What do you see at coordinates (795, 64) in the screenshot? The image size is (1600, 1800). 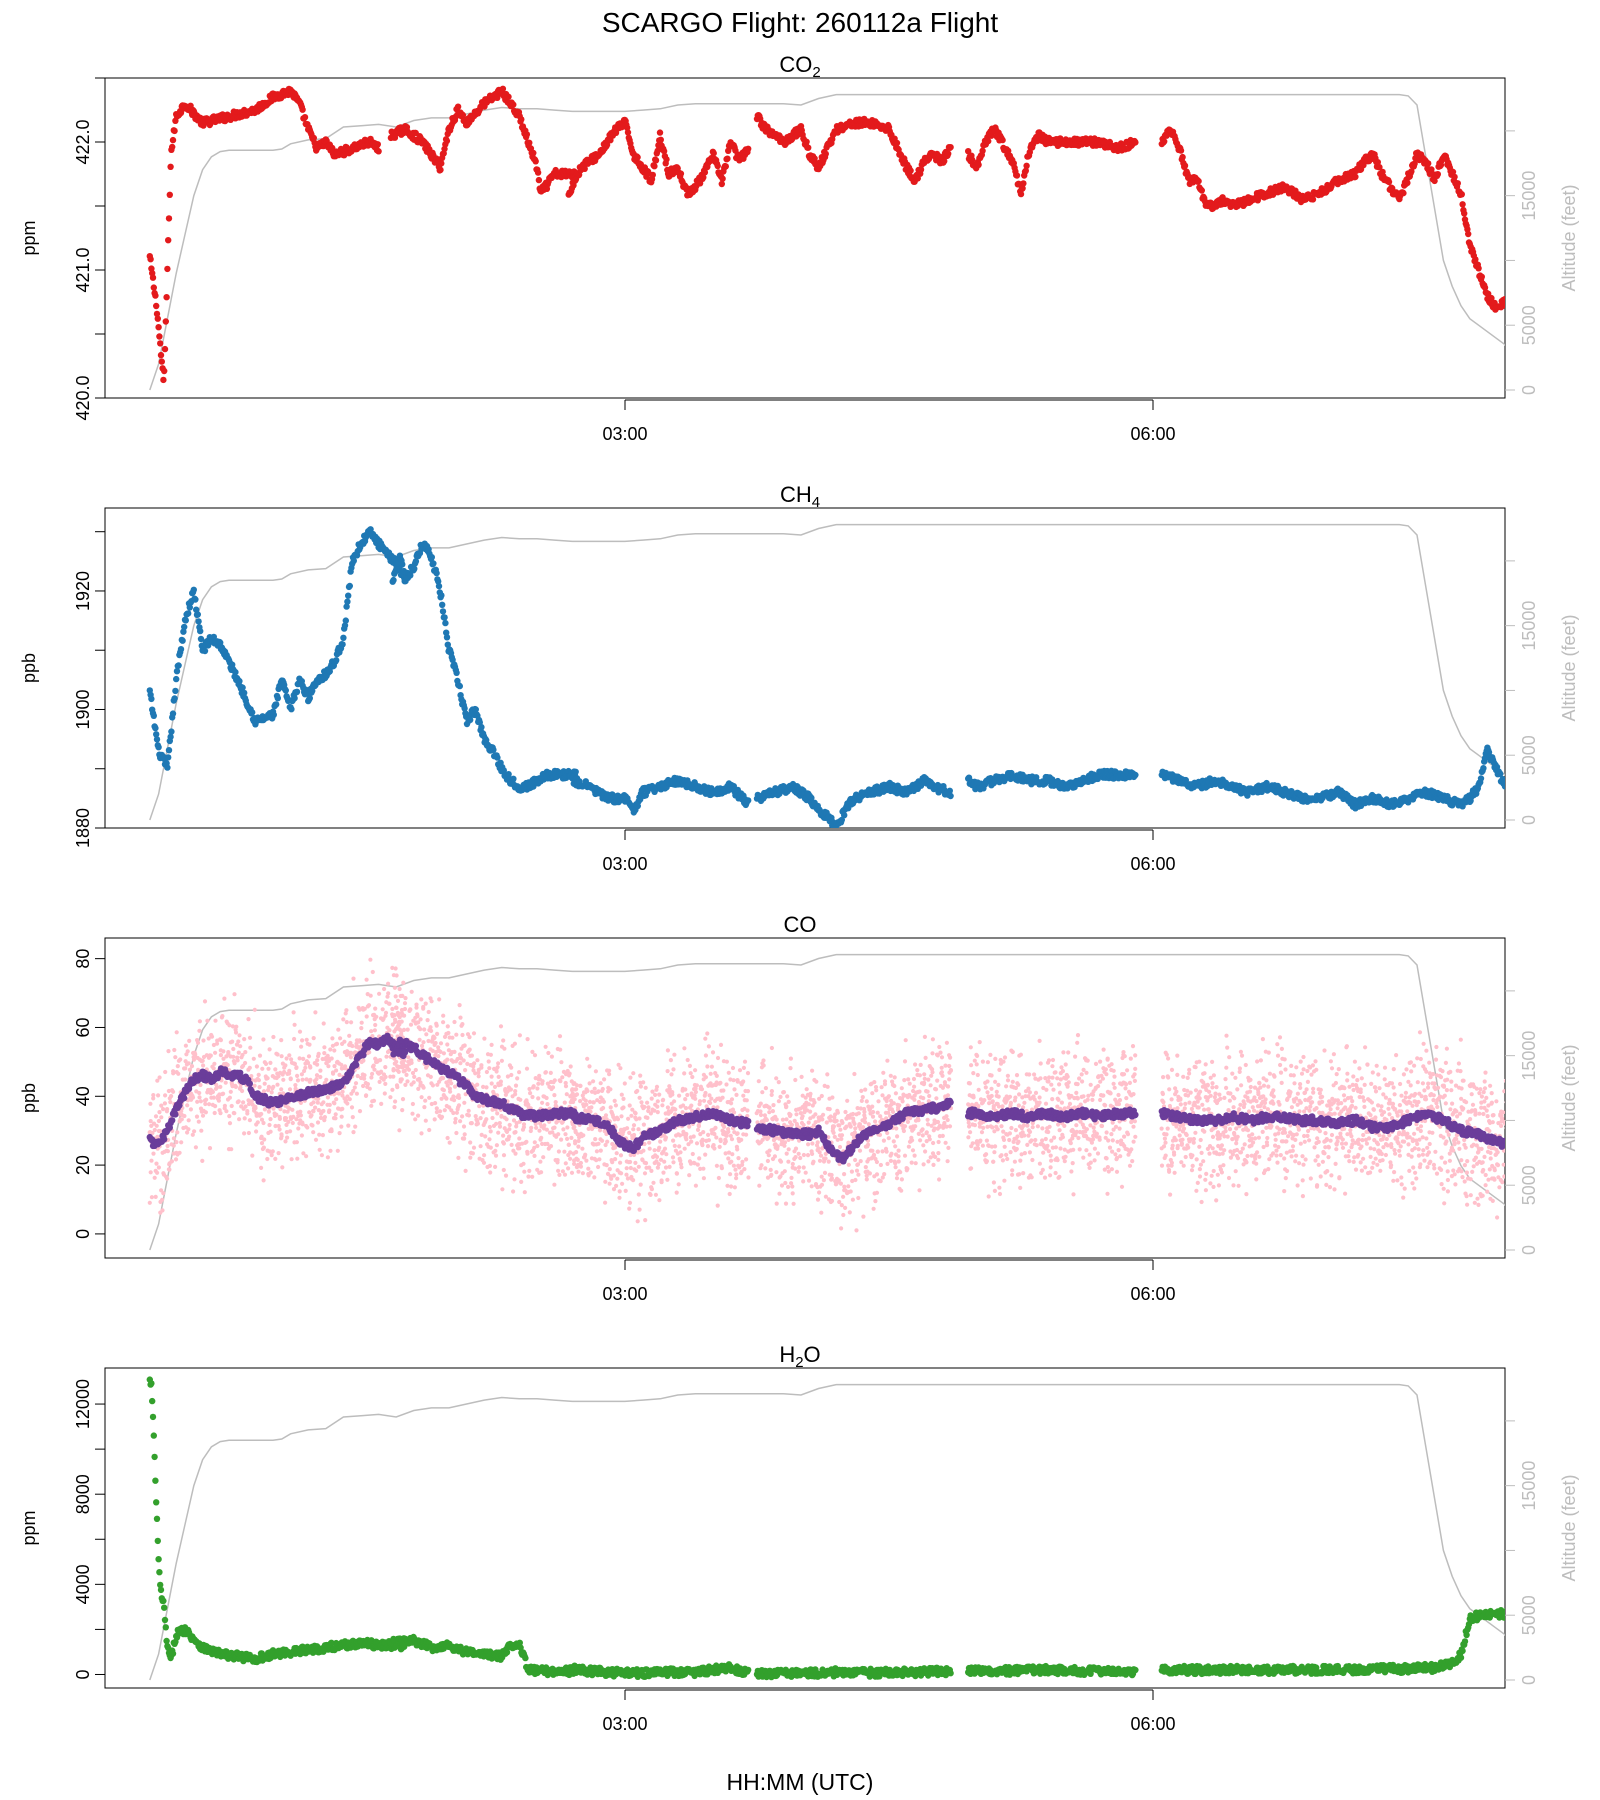 I see `panel-title-main: CO` at bounding box center [795, 64].